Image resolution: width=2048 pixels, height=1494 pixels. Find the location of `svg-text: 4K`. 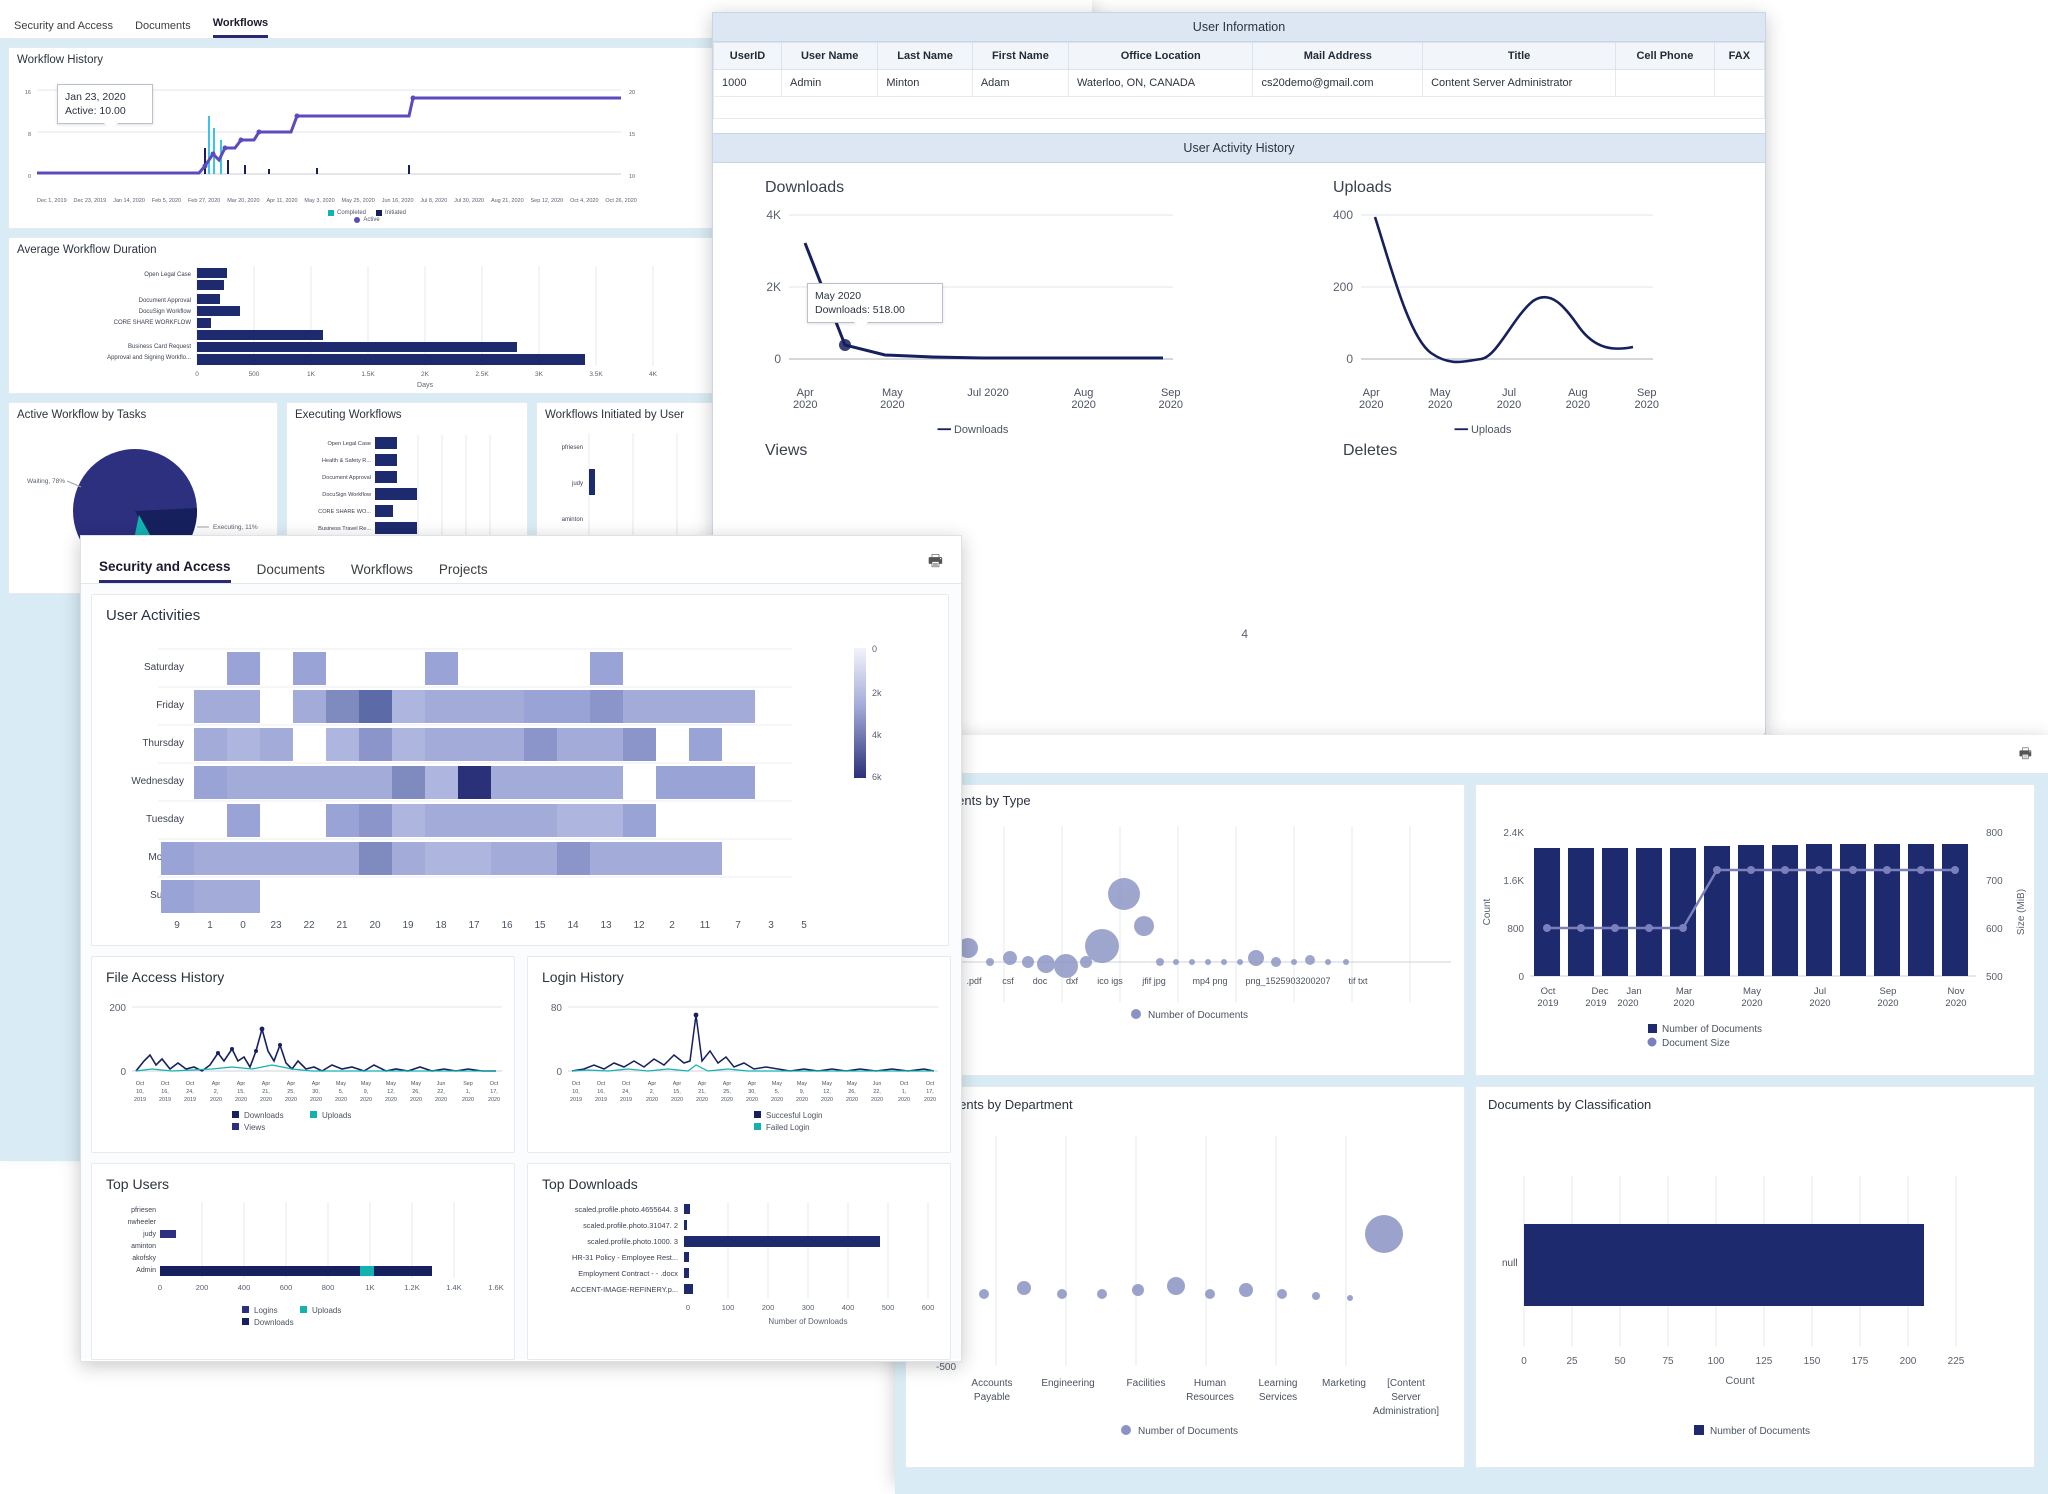

svg-text: 4K is located at coordinates (653, 374).